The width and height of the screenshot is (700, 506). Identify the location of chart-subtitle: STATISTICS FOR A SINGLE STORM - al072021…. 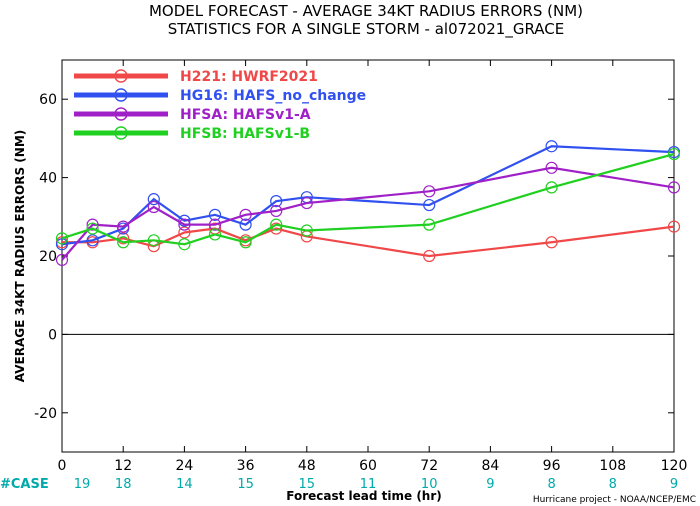
(366, 29).